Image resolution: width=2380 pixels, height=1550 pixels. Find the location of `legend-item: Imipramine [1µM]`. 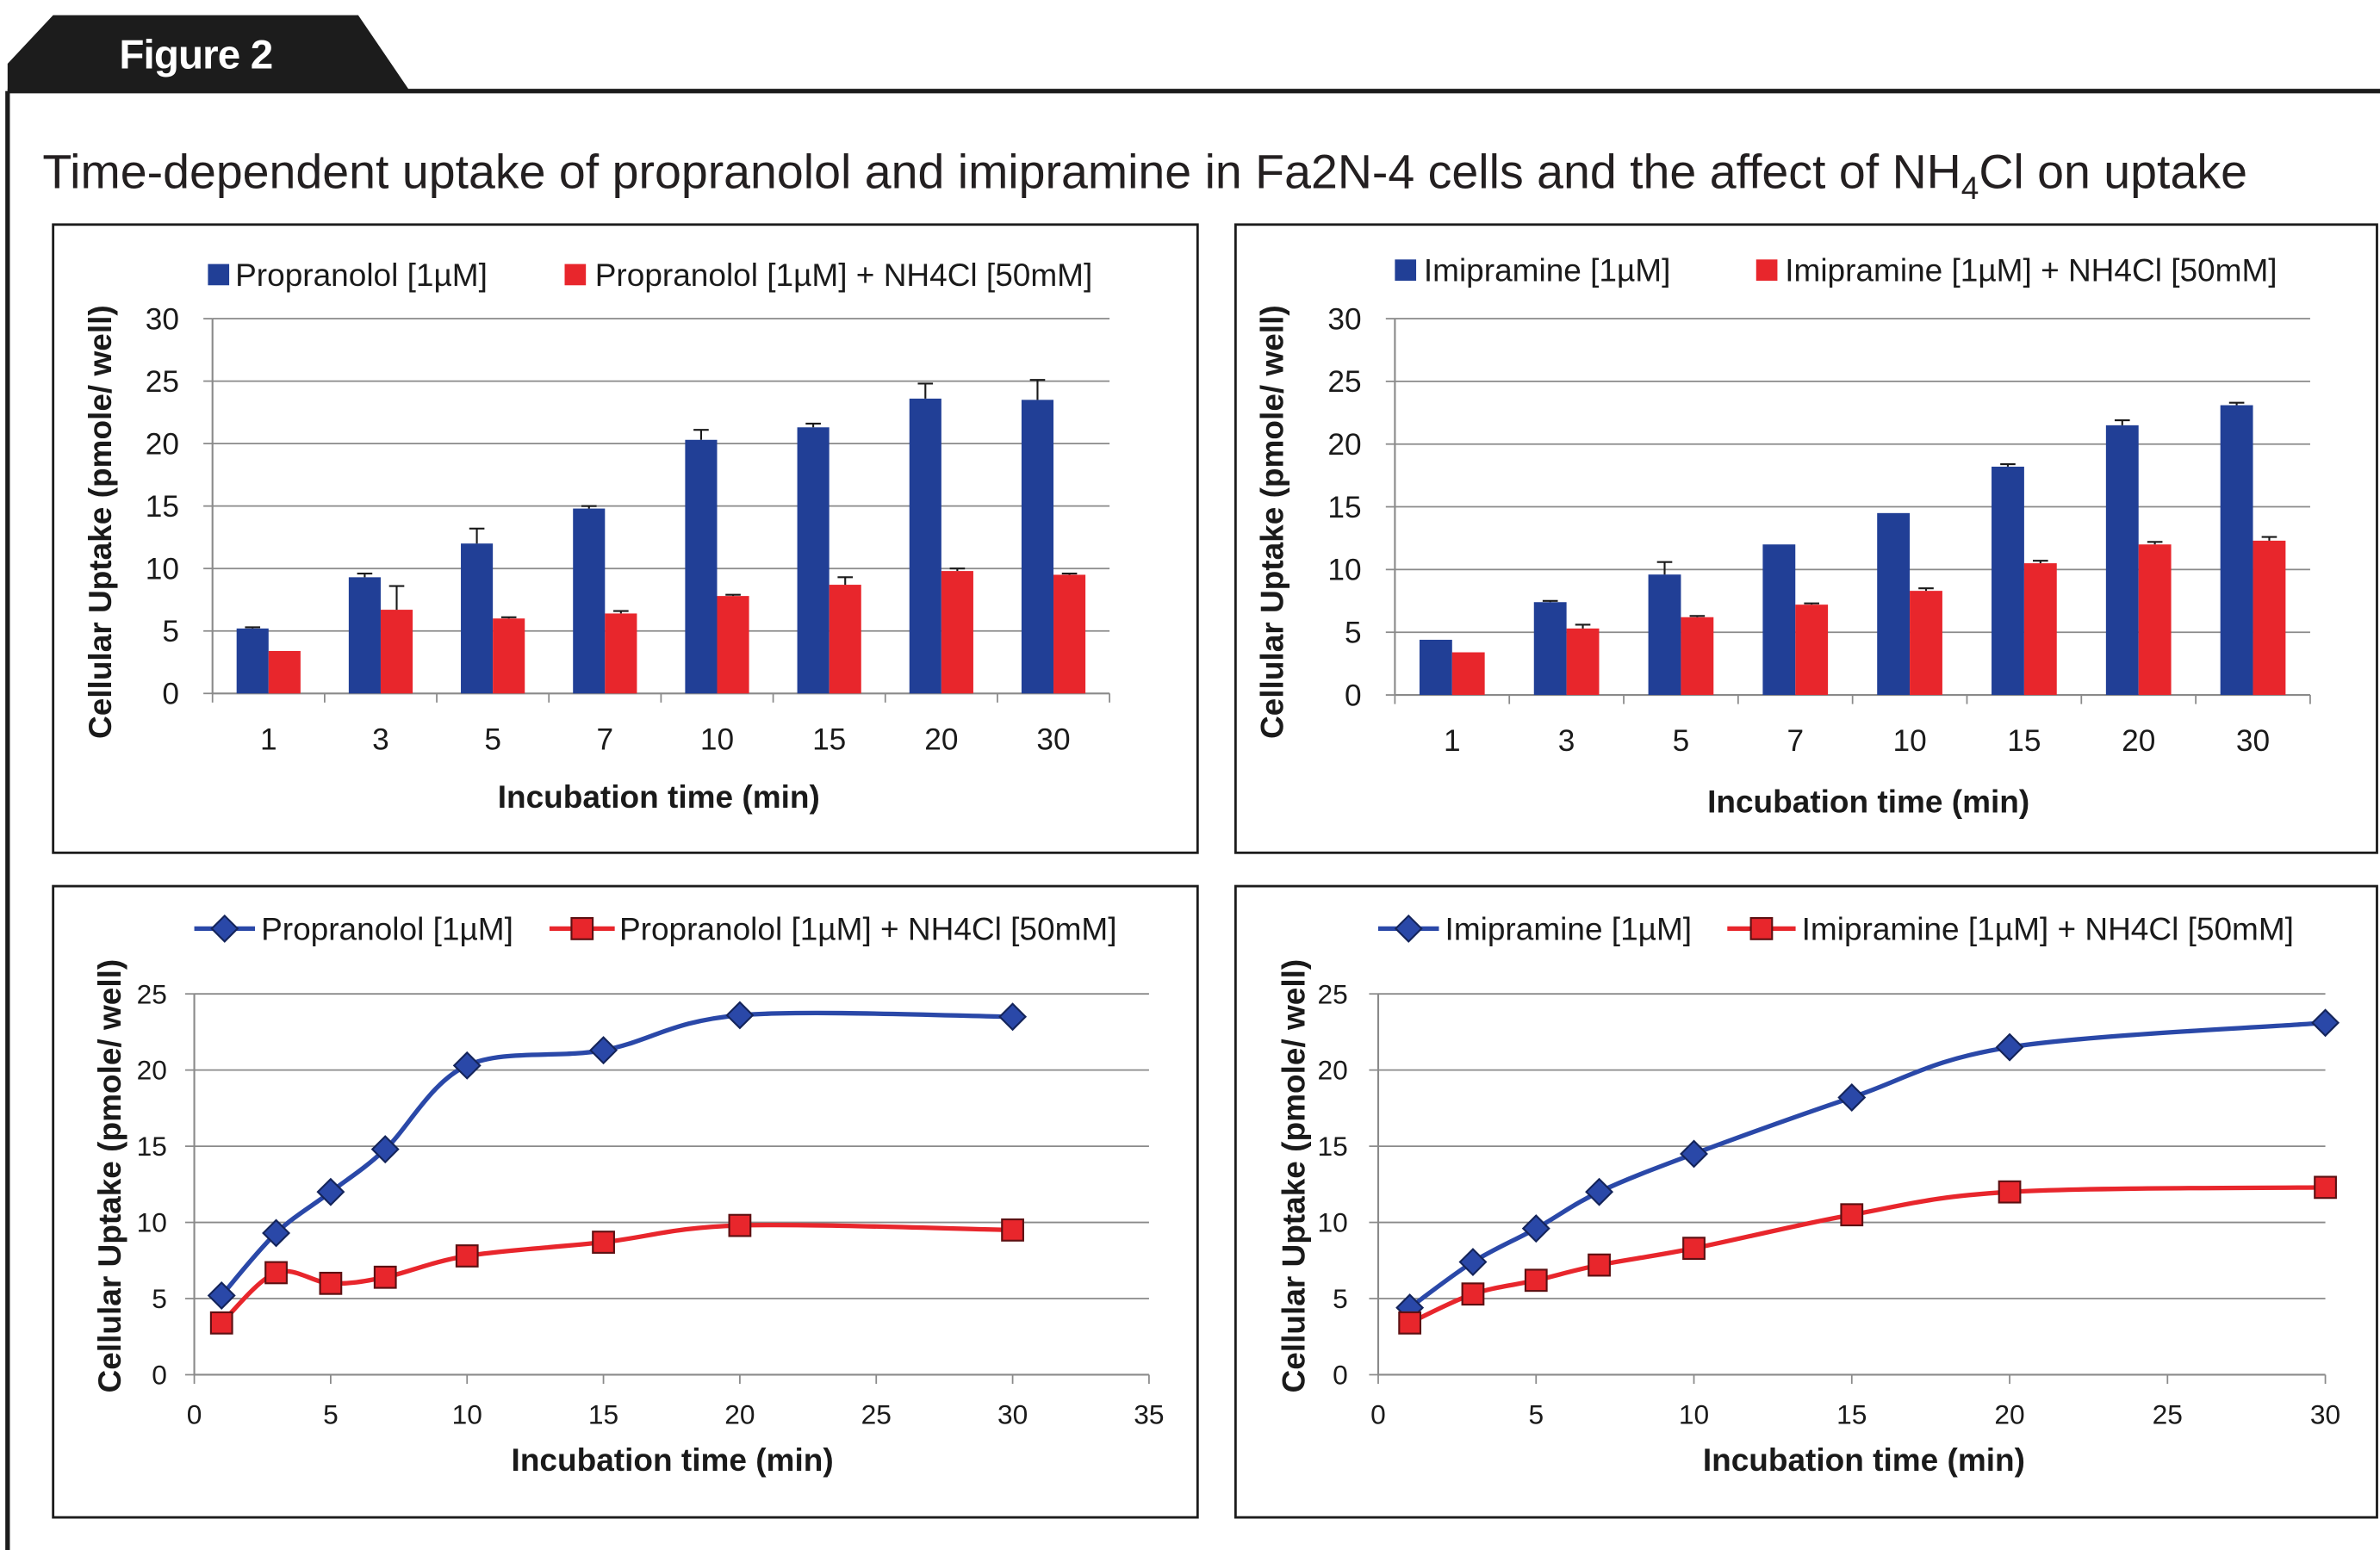

legend-item: Imipramine [1µM] is located at coordinates (1533, 270).